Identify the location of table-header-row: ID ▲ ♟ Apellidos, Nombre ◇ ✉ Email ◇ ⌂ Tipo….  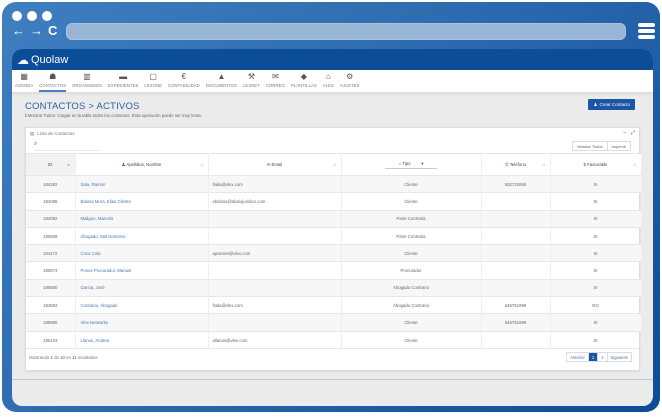
(334, 164).